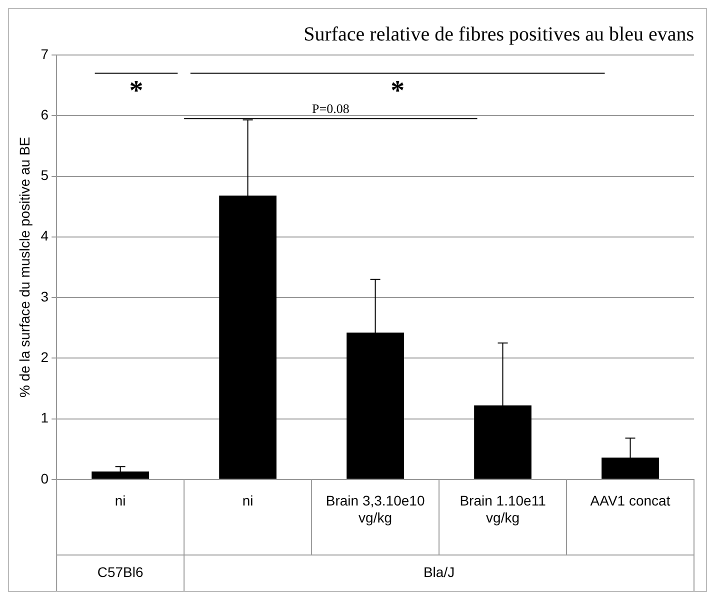 Image resolution: width=715 pixels, height=600 pixels. What do you see at coordinates (44, 478) in the screenshot?
I see `y-tick-label: 0` at bounding box center [44, 478].